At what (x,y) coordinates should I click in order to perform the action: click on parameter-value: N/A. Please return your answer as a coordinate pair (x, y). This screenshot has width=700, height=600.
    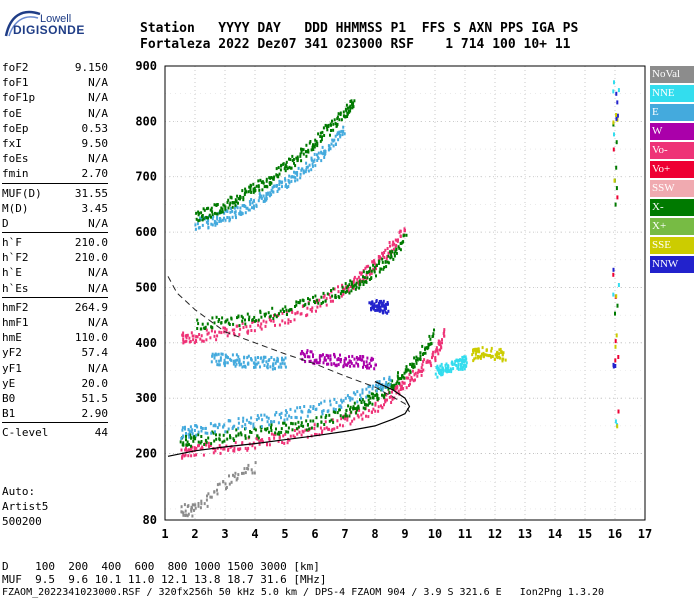
    Looking at the image, I should click on (98, 98).